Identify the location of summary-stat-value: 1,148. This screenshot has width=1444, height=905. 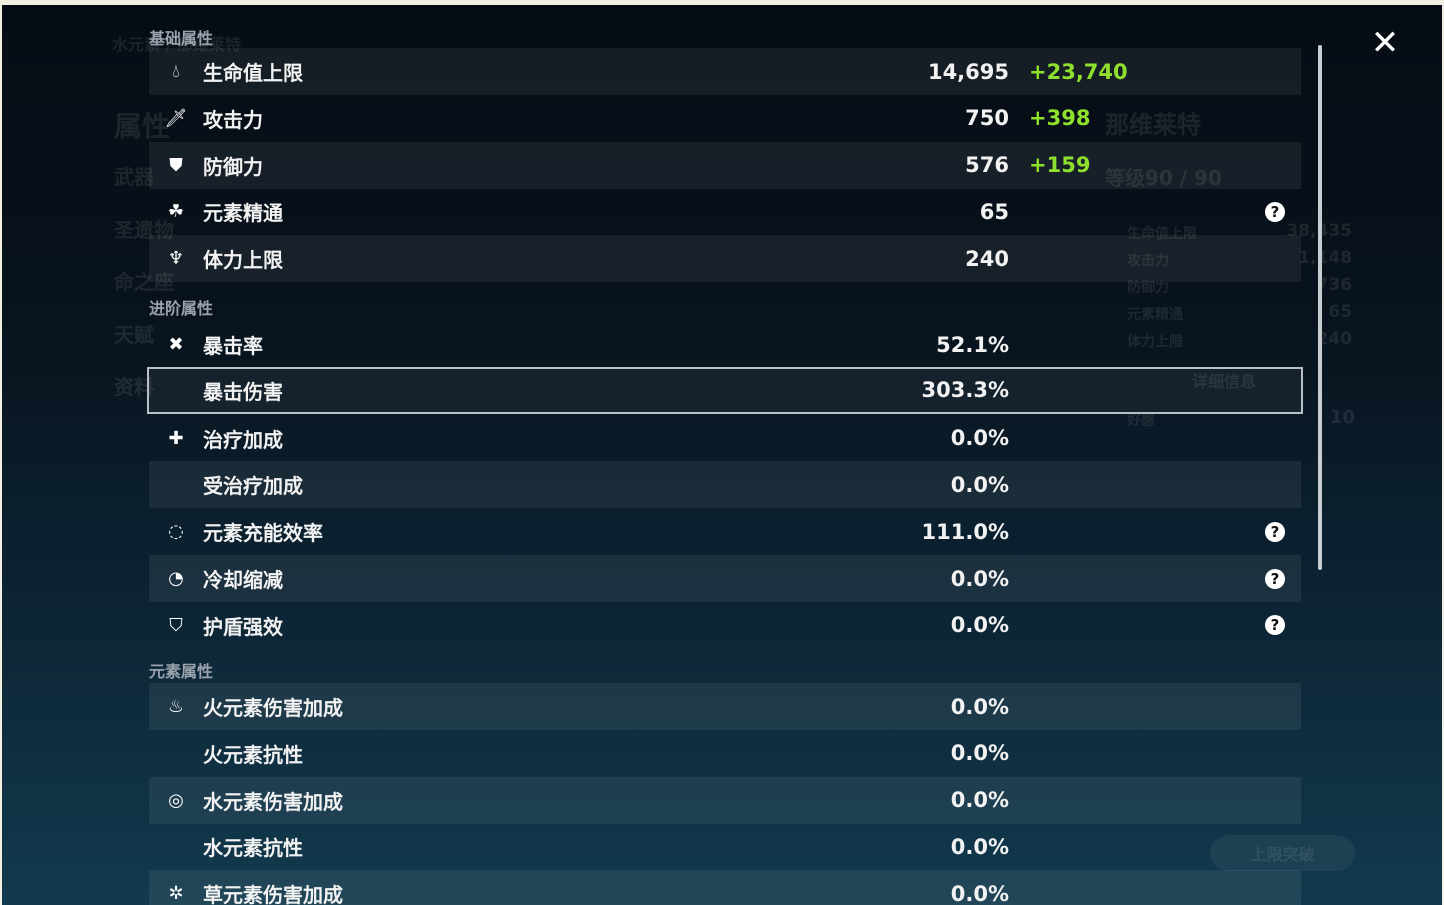
(1325, 258).